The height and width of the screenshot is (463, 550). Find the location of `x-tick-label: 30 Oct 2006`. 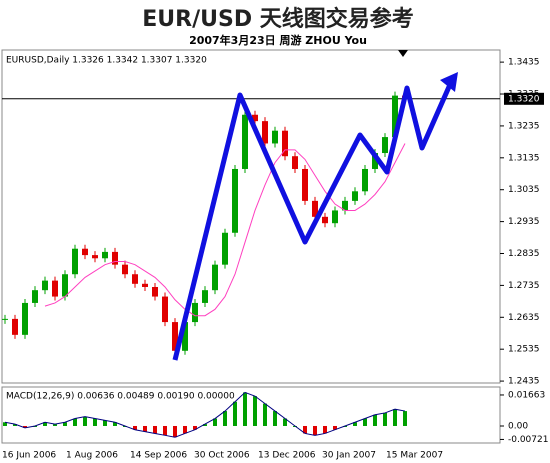

x-tick-label: 30 Oct 2006 is located at coordinates (222, 456).